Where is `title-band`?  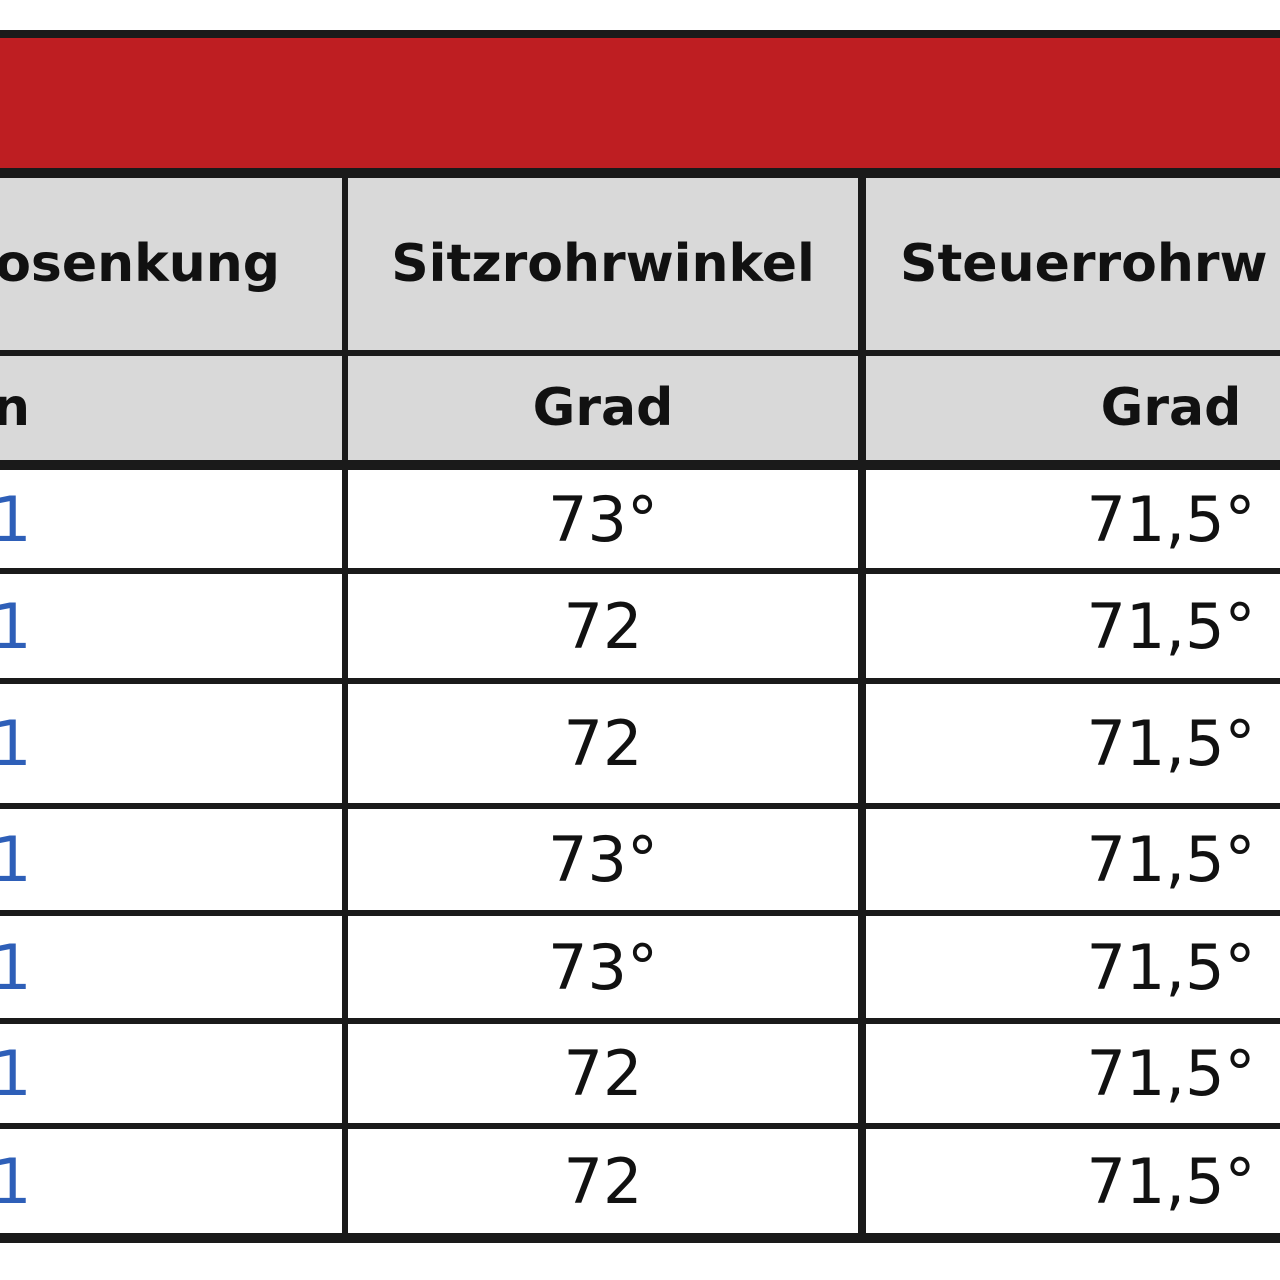 title-band is located at coordinates (640, 103).